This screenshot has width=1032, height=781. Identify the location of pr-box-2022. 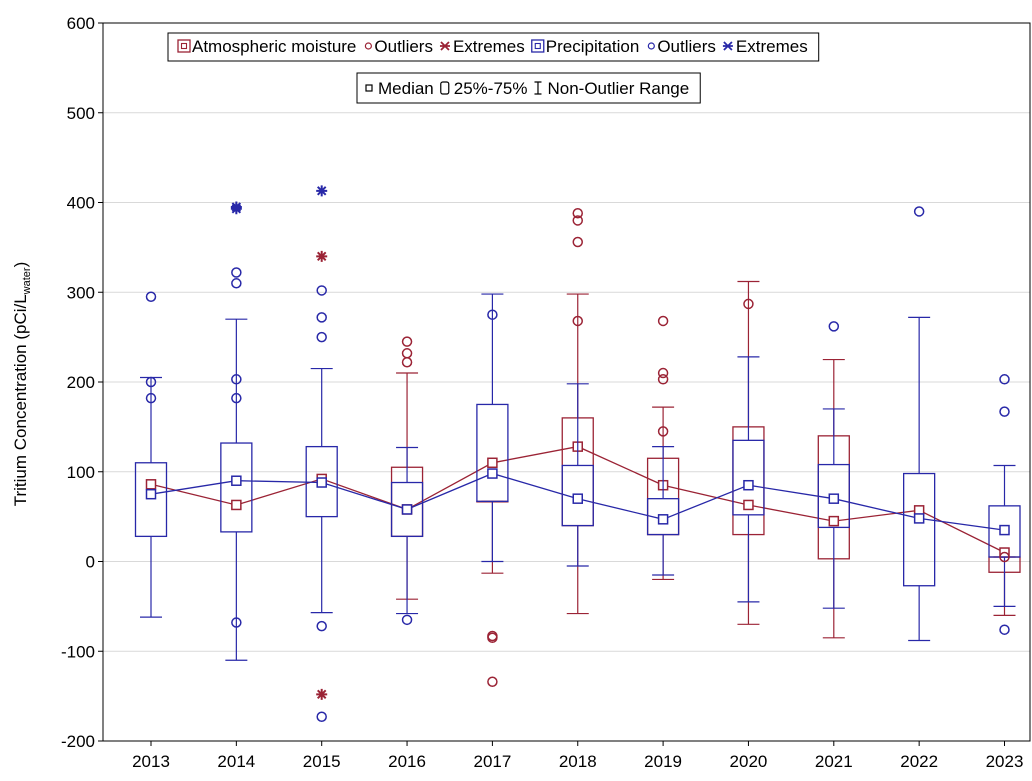
(919, 479).